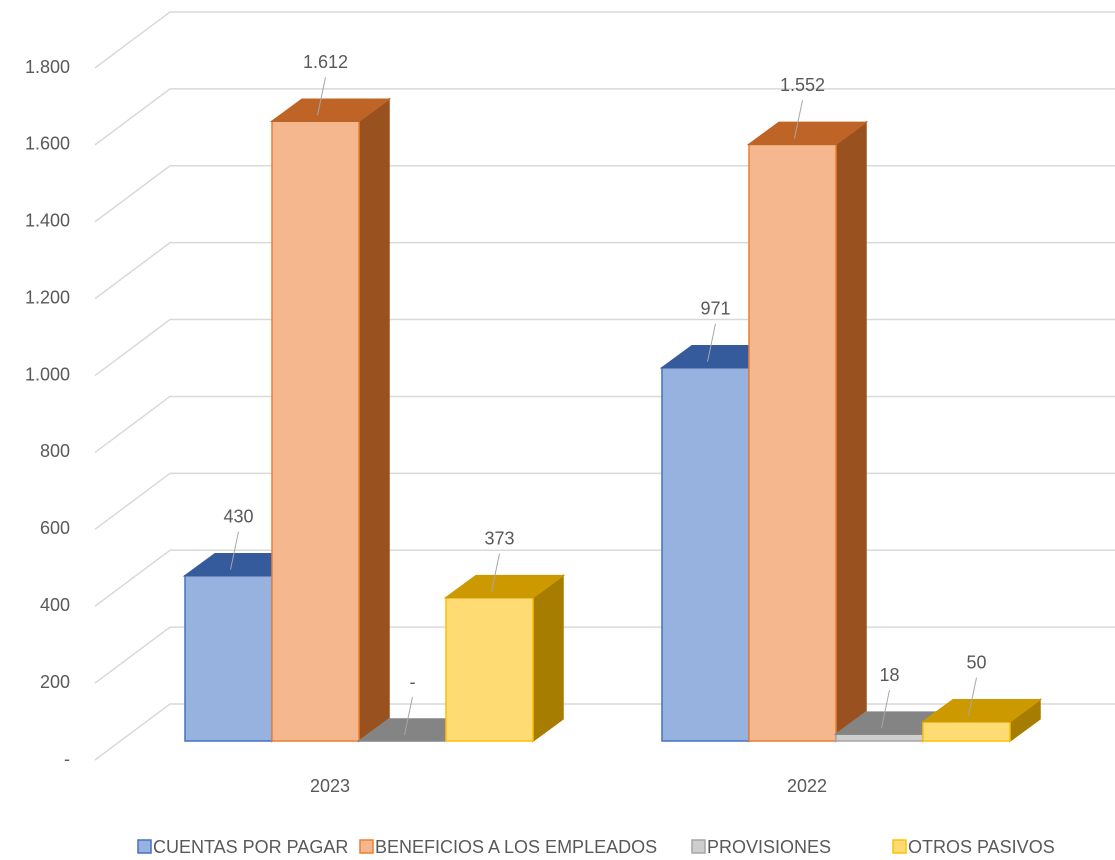 This screenshot has height=860, width=1115. I want to click on legend-label: PROVISIONES, so click(769, 847).